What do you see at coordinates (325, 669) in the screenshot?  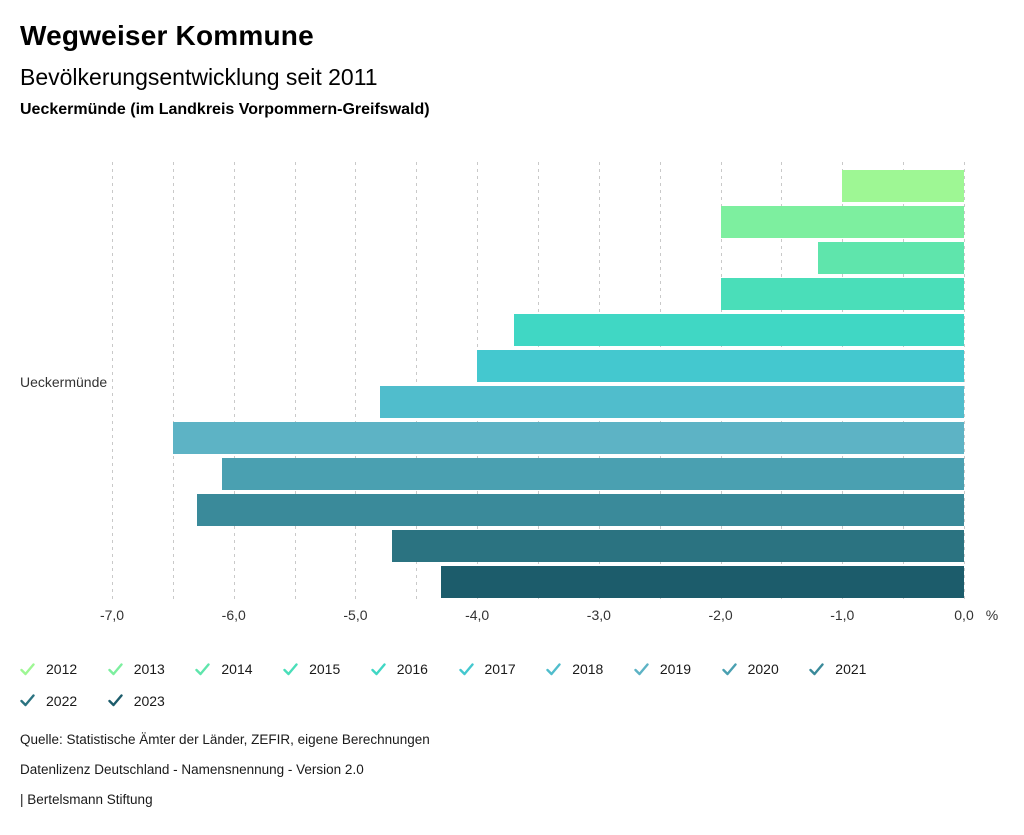 I see `legend-year-label: 2015` at bounding box center [325, 669].